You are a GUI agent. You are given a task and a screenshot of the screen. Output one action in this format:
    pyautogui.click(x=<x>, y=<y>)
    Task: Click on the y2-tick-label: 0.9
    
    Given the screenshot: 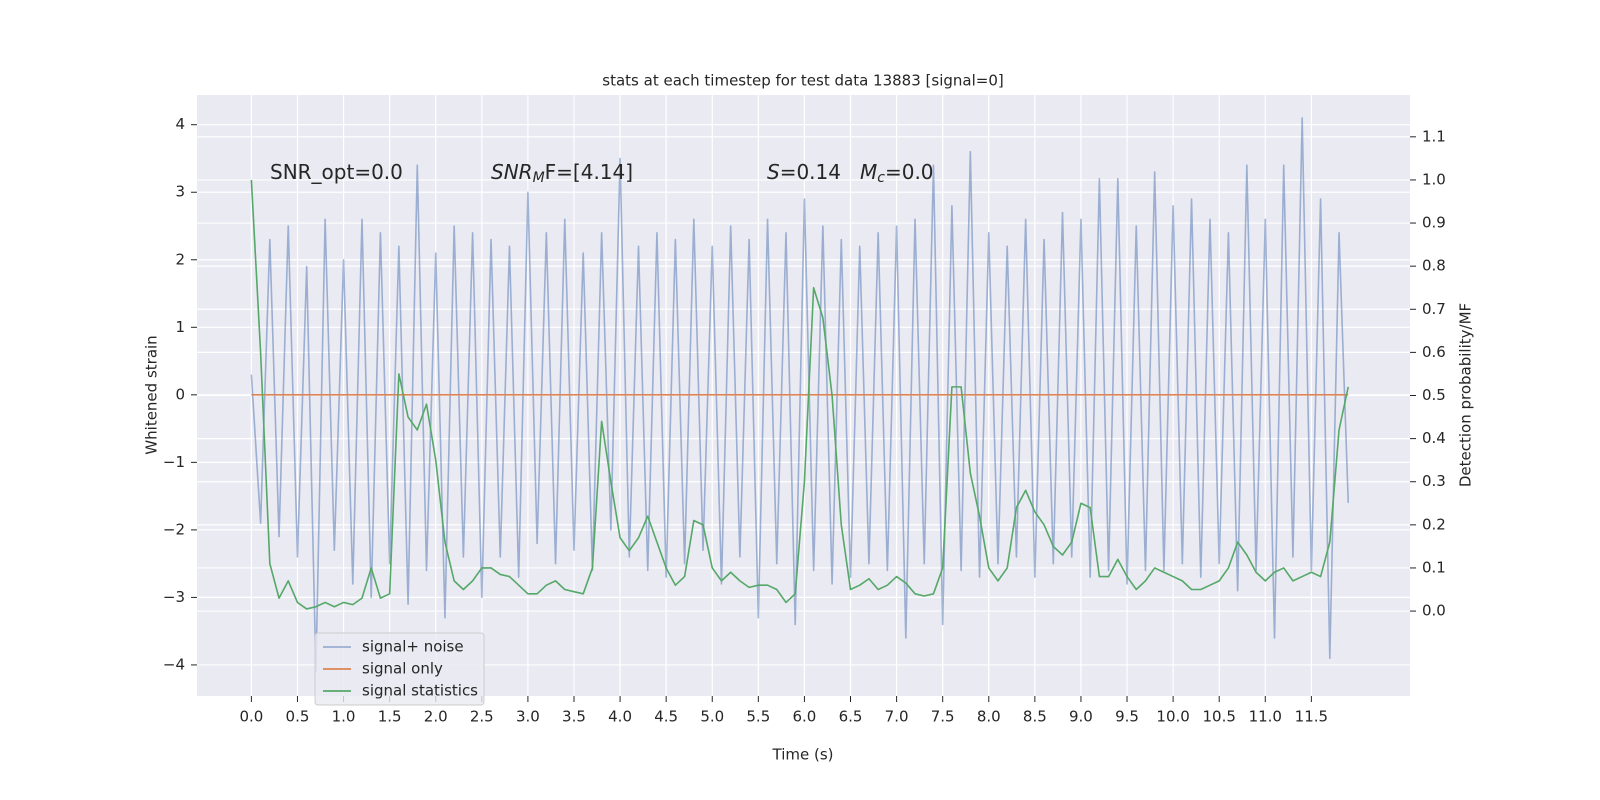 What is the action you would take?
    pyautogui.click(x=1434, y=223)
    